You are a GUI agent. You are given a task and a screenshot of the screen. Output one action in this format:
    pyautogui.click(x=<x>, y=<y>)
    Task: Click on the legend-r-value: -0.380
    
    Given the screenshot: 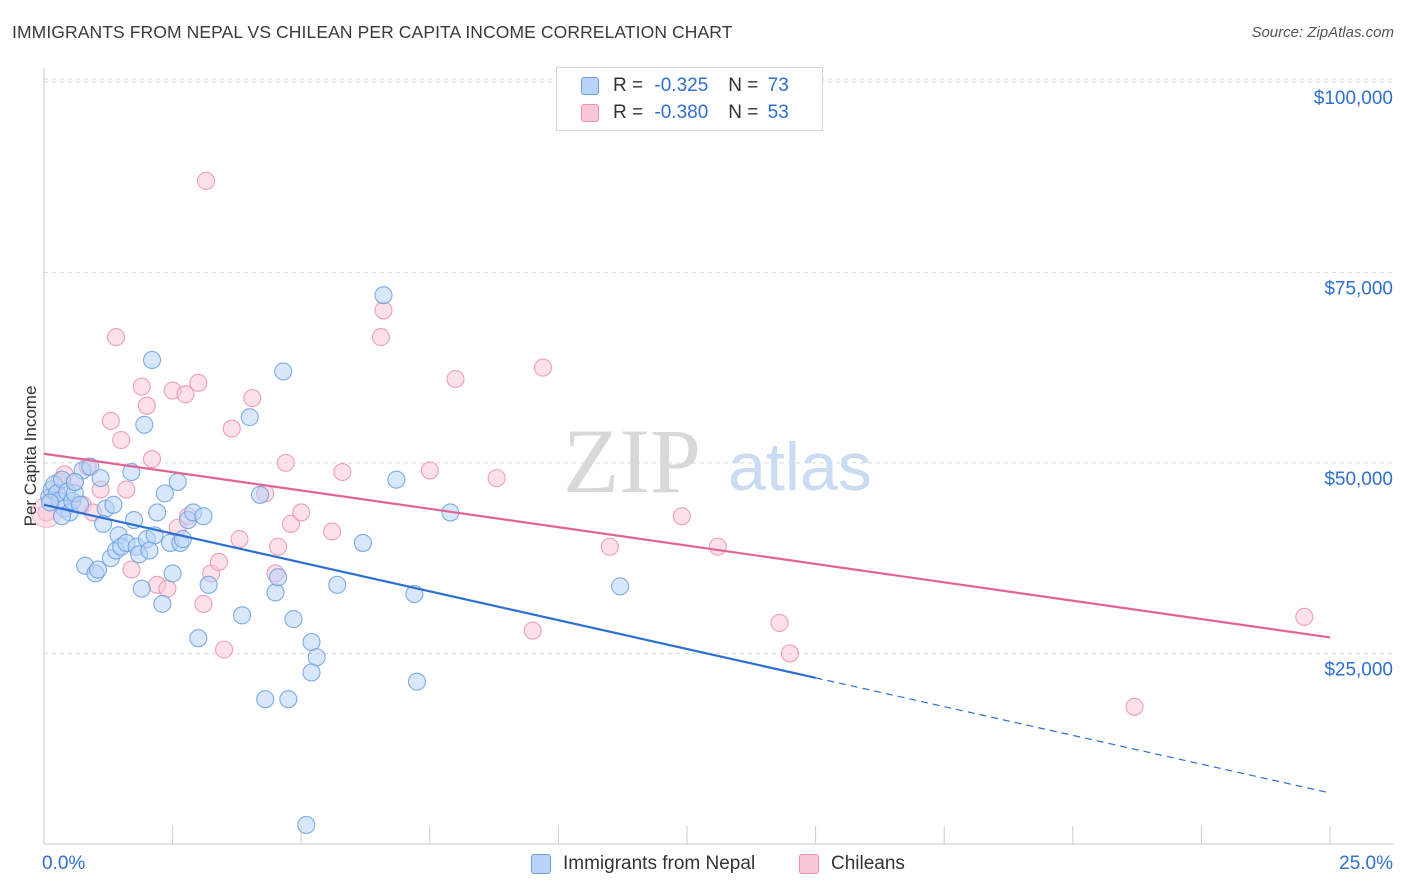 What is the action you would take?
    pyautogui.click(x=681, y=112)
    